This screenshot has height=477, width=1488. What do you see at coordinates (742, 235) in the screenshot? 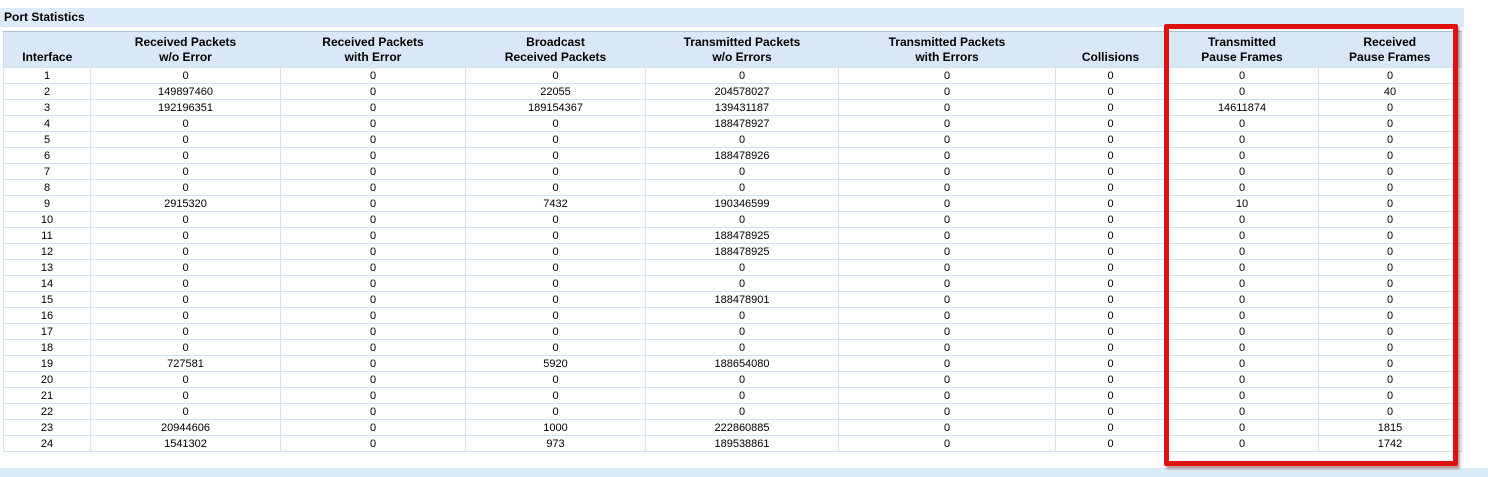
I see `table-cell-tx-no-errors: 188478925` at bounding box center [742, 235].